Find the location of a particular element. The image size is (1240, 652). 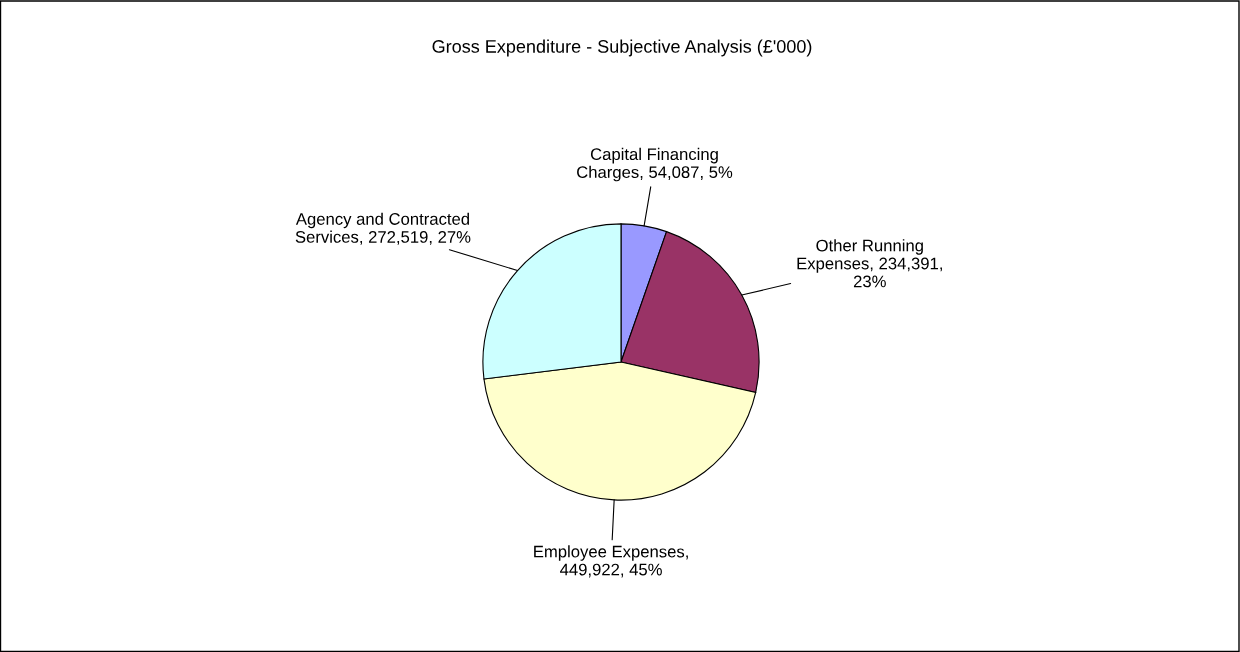

slice-label: Other Running Expenses, 234,391, 23% is located at coordinates (869, 263).